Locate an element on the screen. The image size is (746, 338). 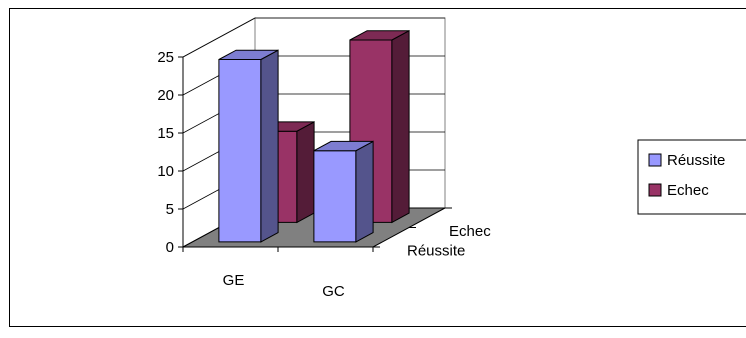
depth-category-label: Réussite is located at coordinates (436, 250).